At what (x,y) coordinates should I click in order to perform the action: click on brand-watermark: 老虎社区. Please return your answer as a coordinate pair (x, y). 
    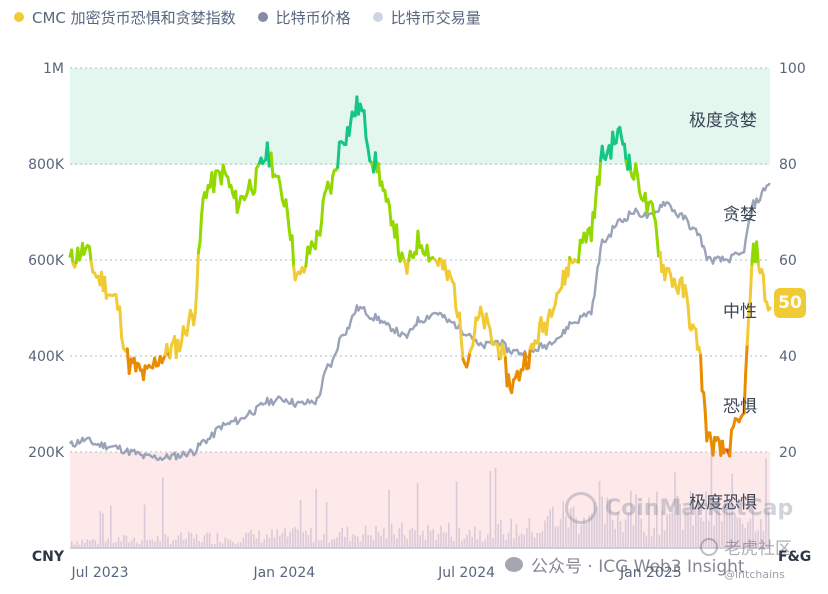
    Looking at the image, I should click on (746, 546).